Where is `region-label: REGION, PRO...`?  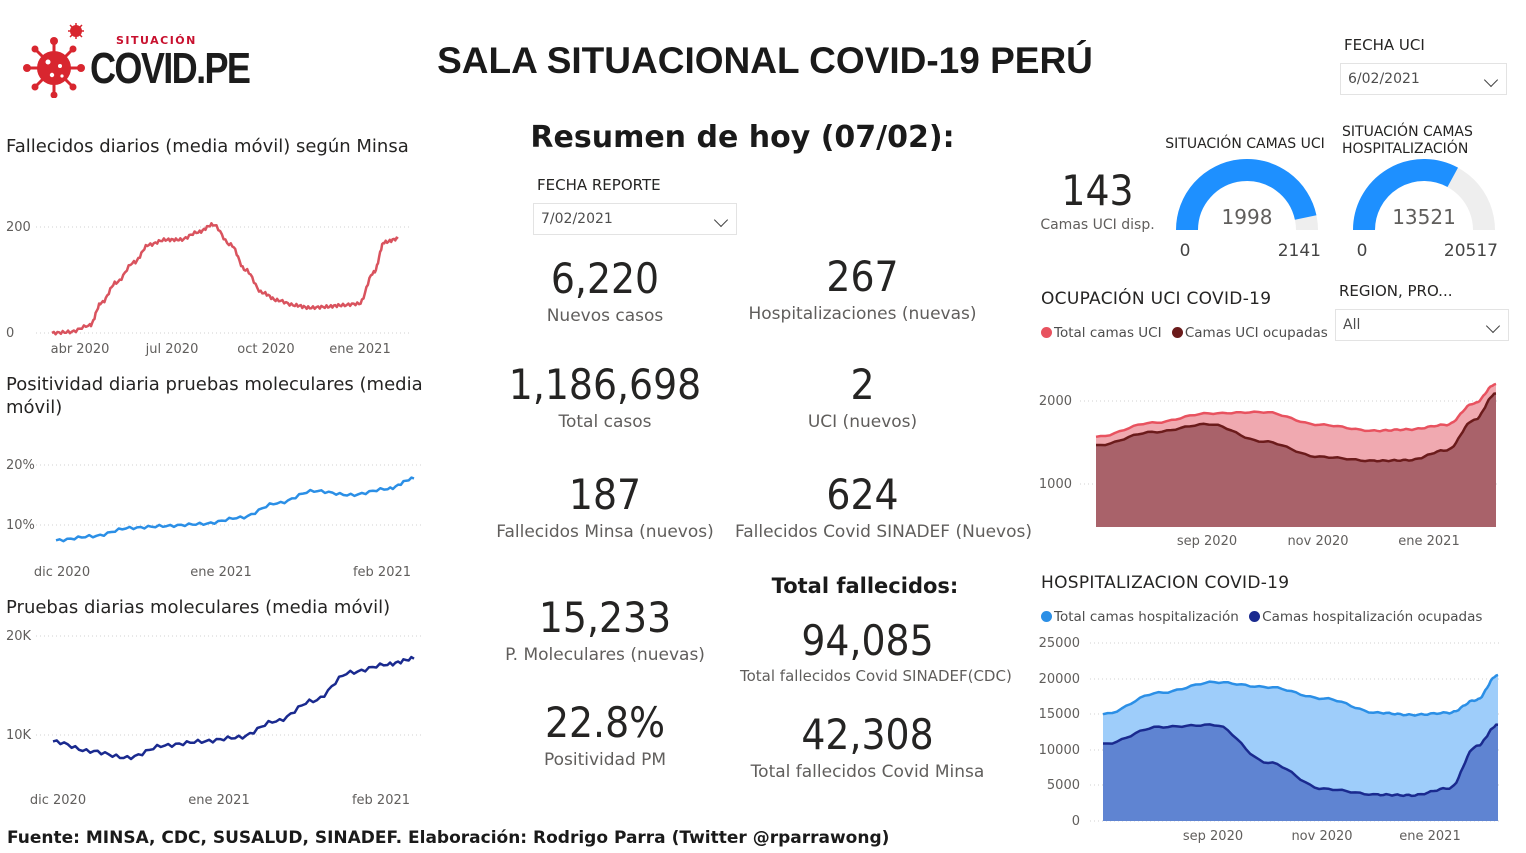 region-label: REGION, PRO... is located at coordinates (1396, 291).